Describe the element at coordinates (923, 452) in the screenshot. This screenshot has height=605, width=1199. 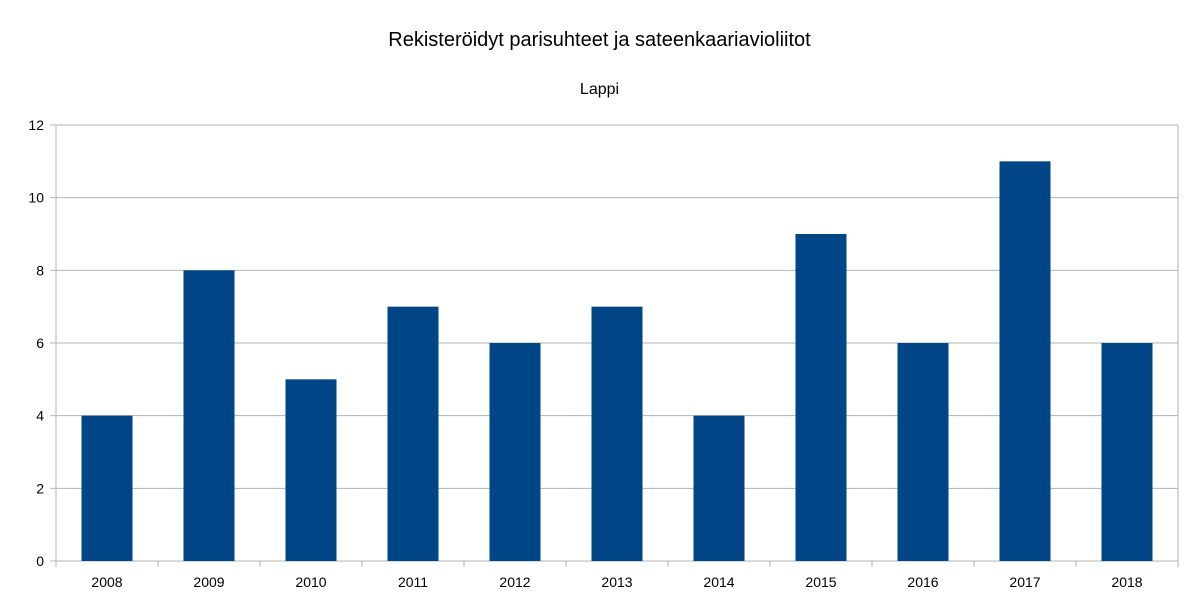
I see `bar-2016` at that location.